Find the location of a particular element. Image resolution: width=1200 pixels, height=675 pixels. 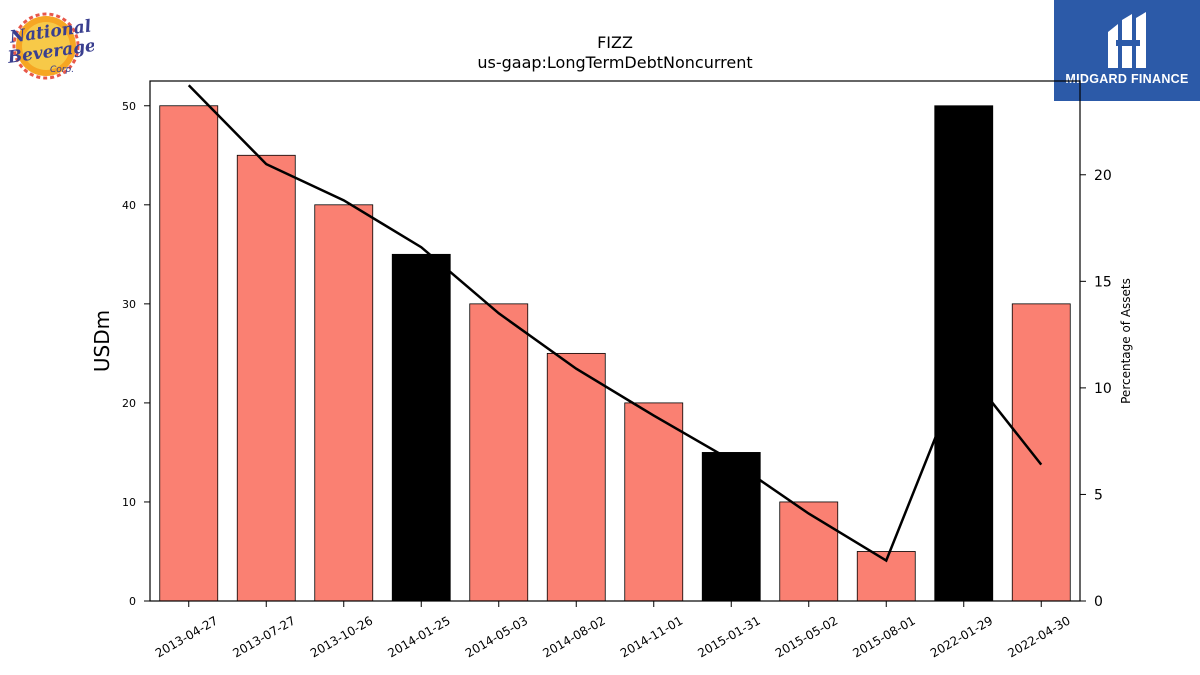

x-tick-label: 2022-01-29 is located at coordinates (961, 636).